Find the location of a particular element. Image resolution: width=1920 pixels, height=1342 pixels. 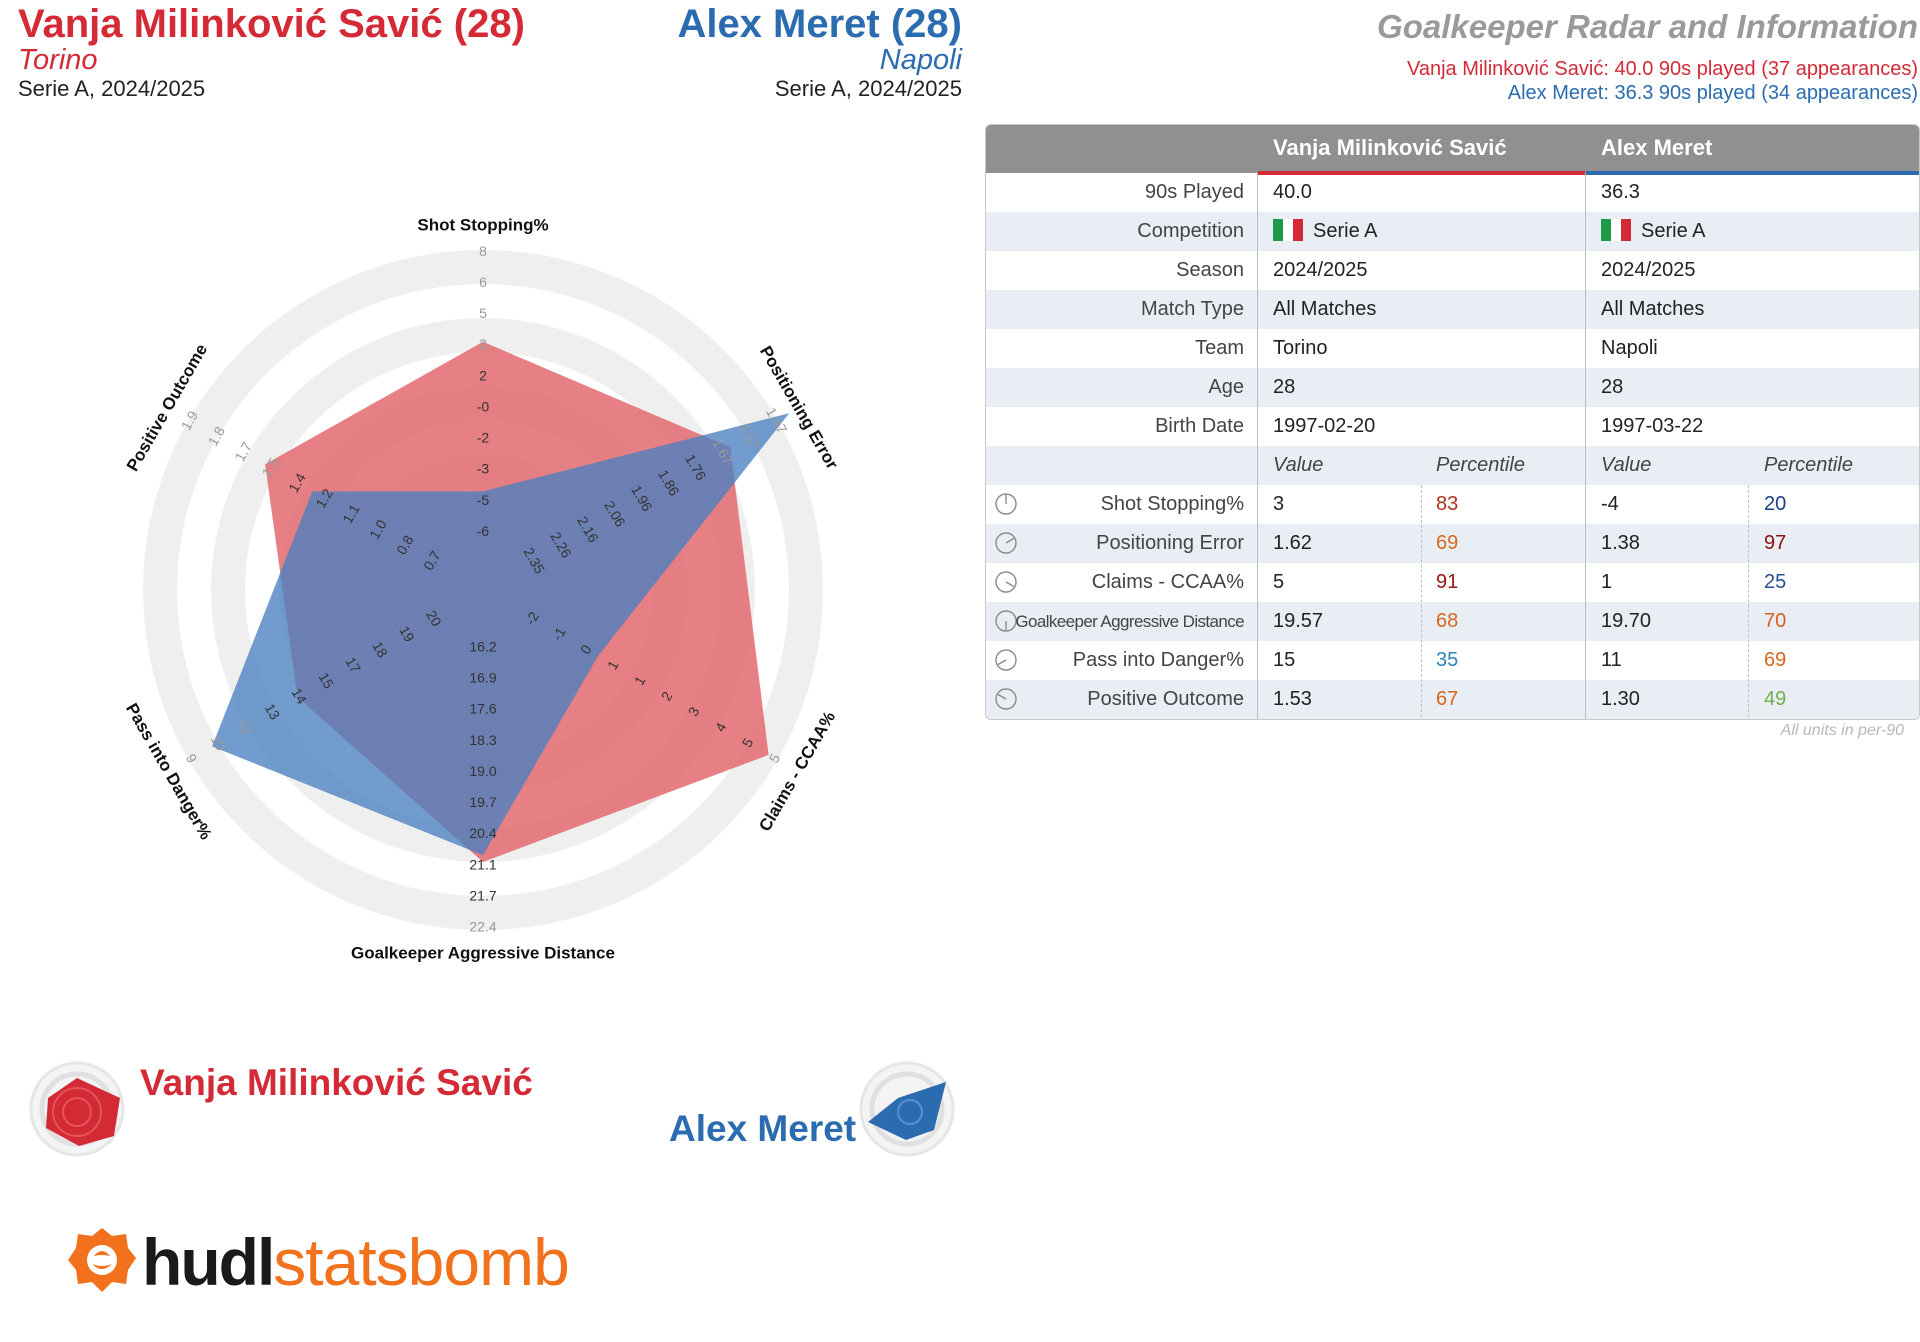

stat-row-label: Shot Stopping% is located at coordinates (1172, 504).